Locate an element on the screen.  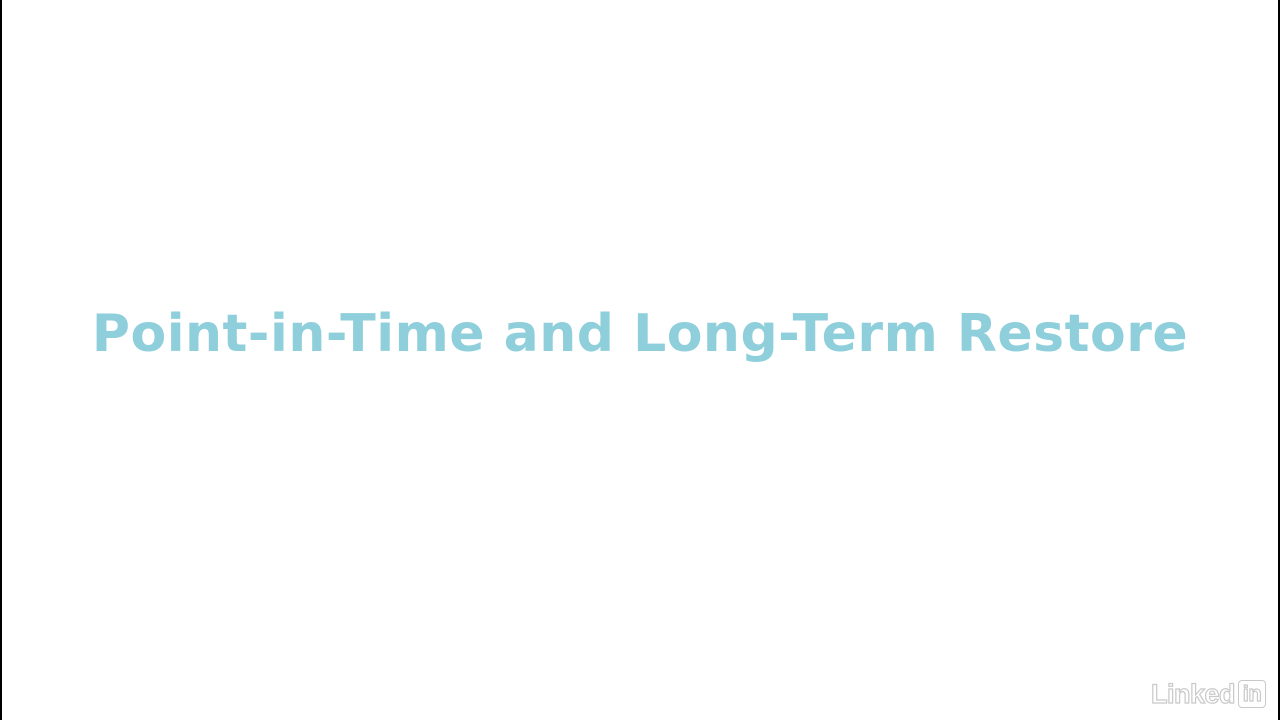
linkedin-in-box-icon: in is located at coordinates (1252, 694).